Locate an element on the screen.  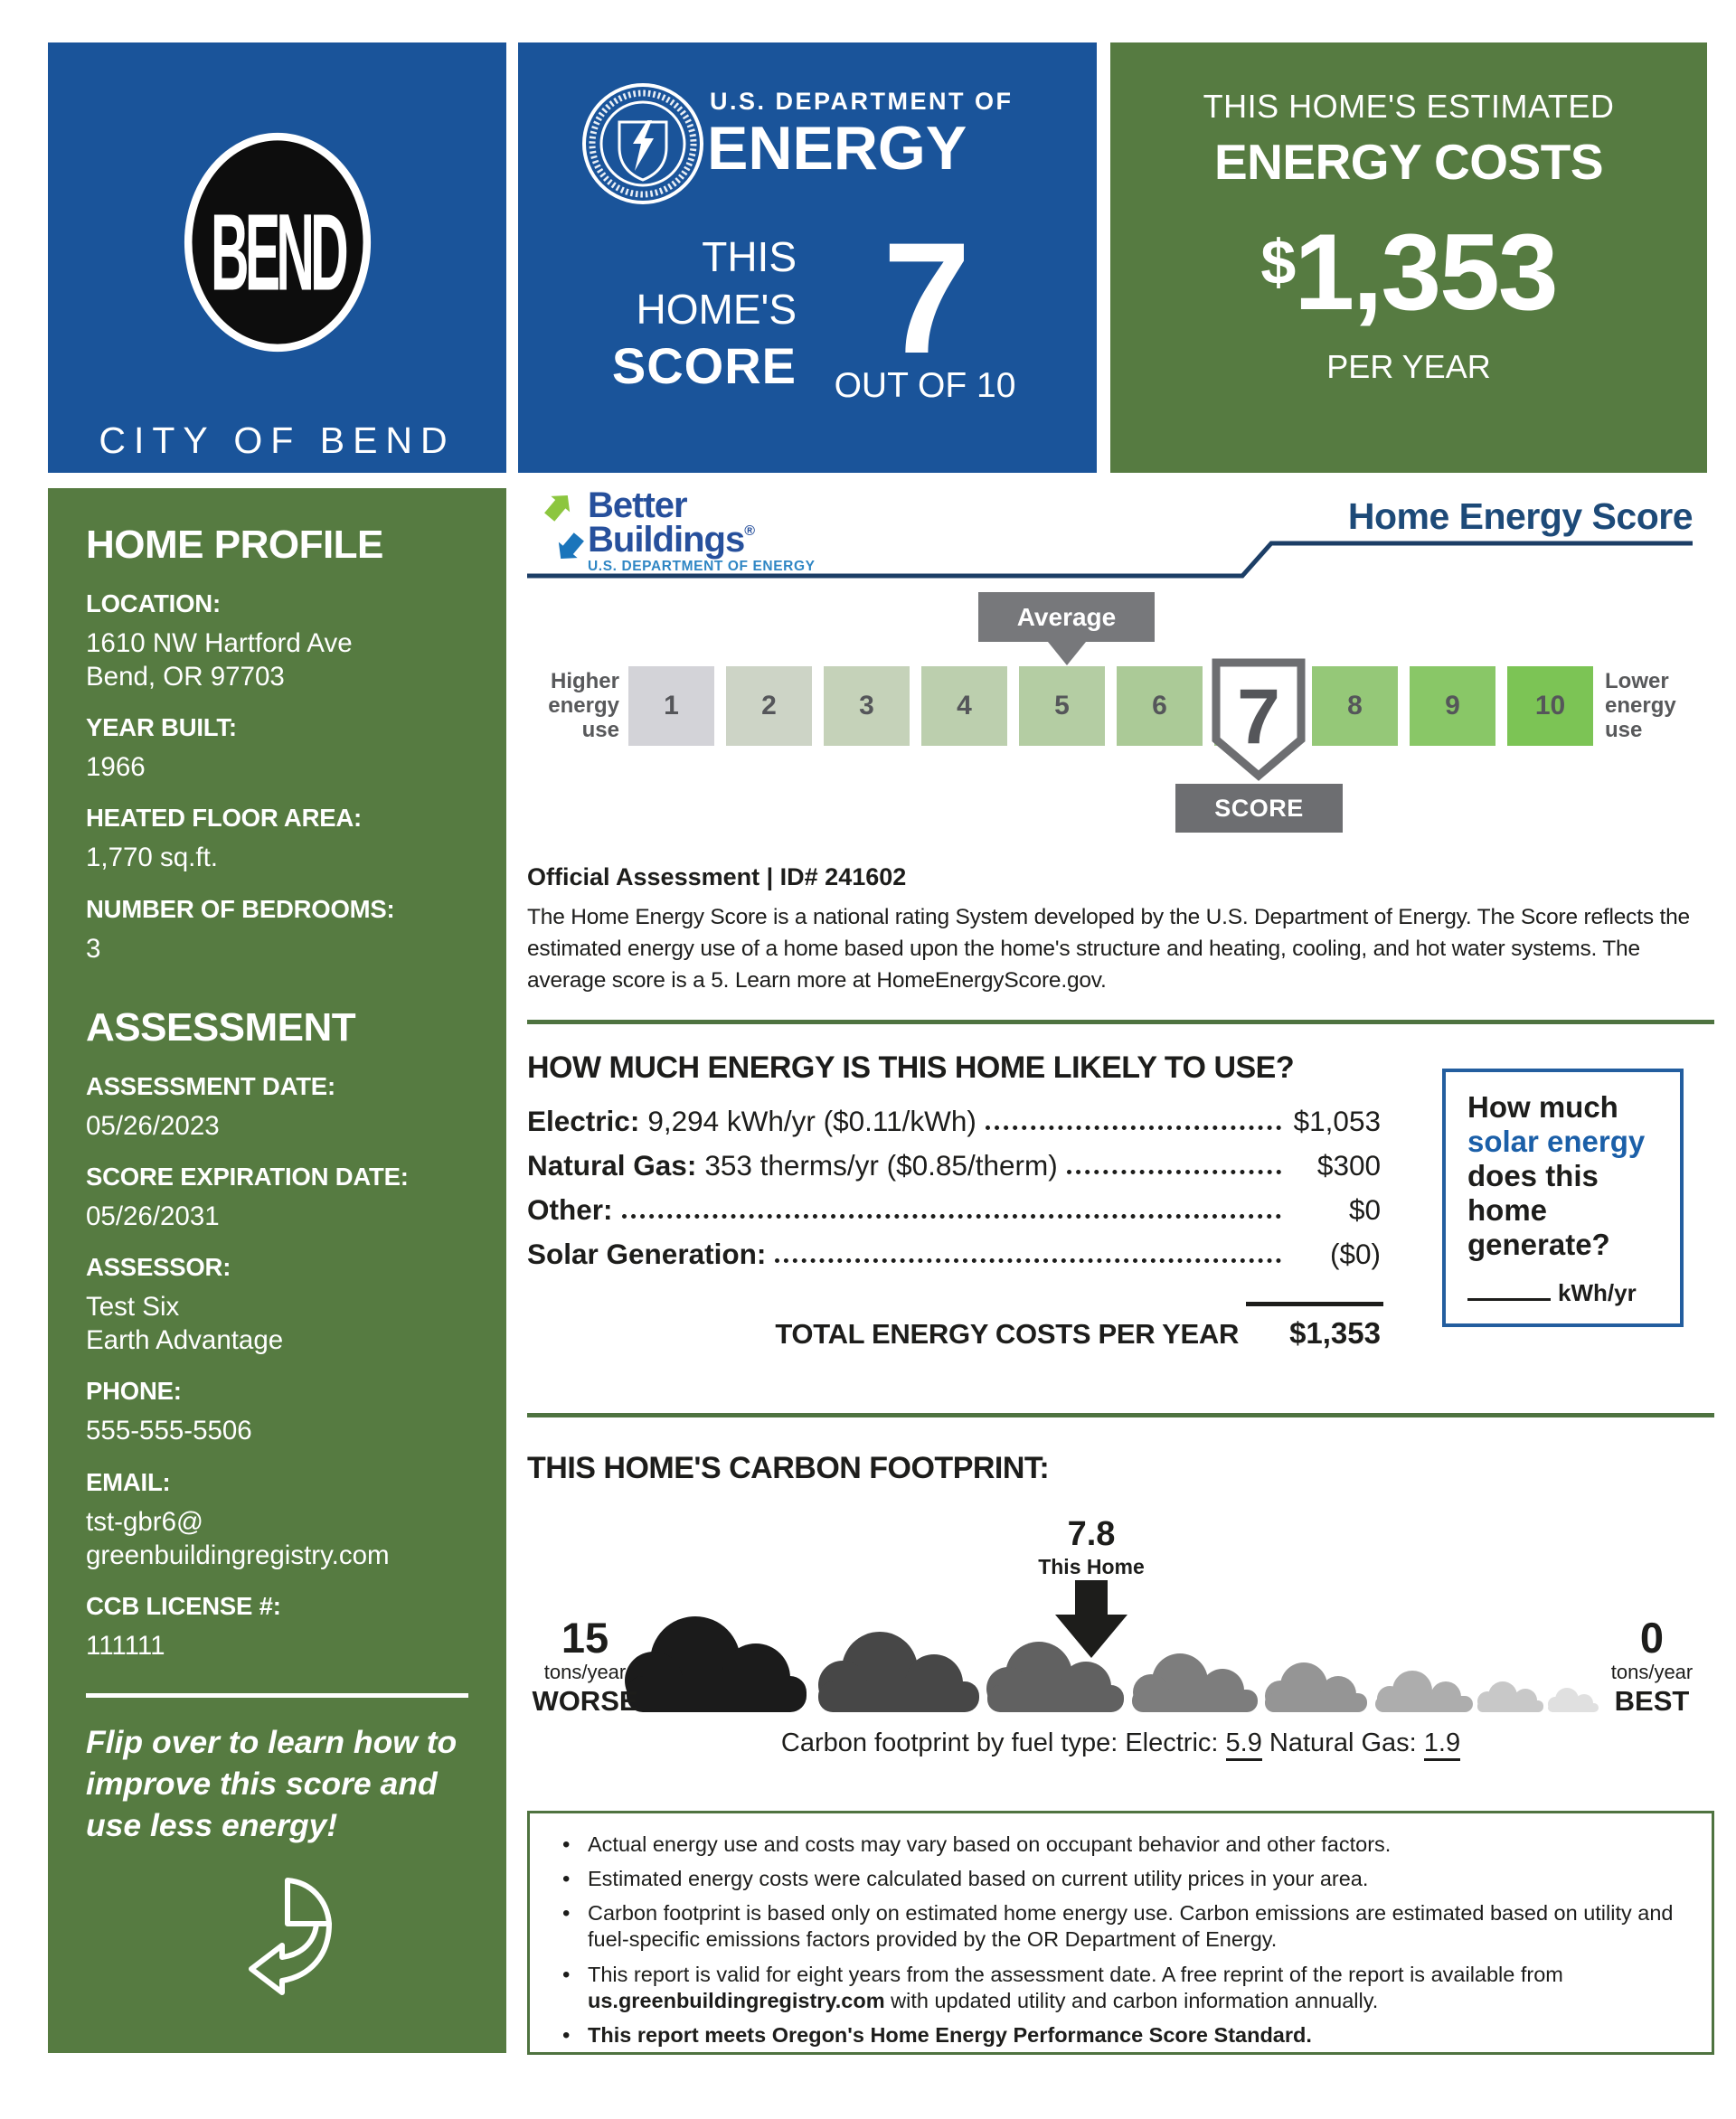
field-value: 05/26/2023 is located at coordinates (153, 1125).